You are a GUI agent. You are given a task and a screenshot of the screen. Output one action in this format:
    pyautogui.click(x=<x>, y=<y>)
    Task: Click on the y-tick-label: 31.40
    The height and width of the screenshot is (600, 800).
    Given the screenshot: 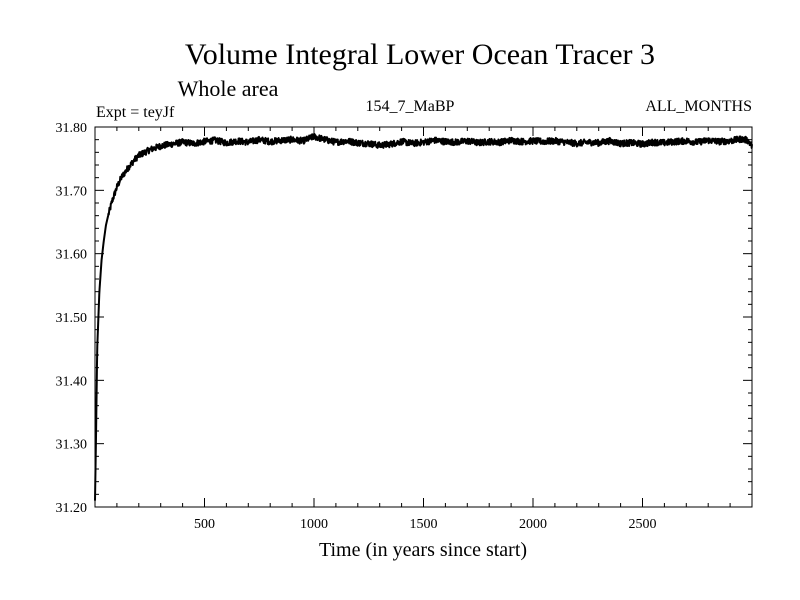 What is the action you would take?
    pyautogui.click(x=72, y=381)
    